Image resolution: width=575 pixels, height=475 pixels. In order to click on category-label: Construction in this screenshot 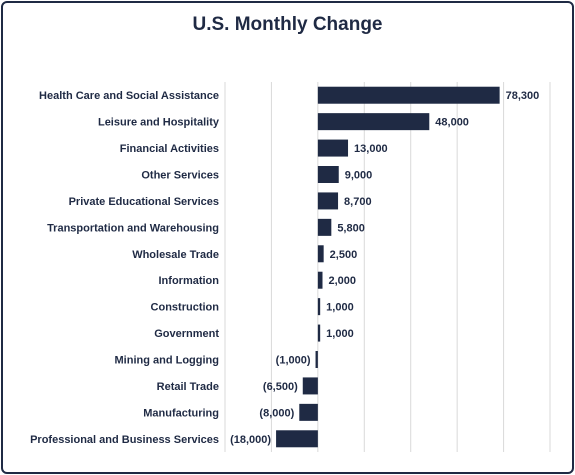, I will do `click(185, 308)`.